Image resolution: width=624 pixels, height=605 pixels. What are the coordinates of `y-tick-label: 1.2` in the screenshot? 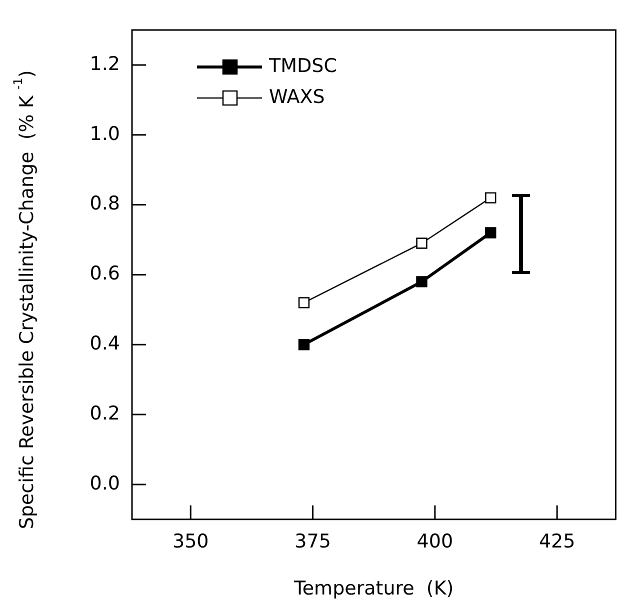 It's located at (105, 63).